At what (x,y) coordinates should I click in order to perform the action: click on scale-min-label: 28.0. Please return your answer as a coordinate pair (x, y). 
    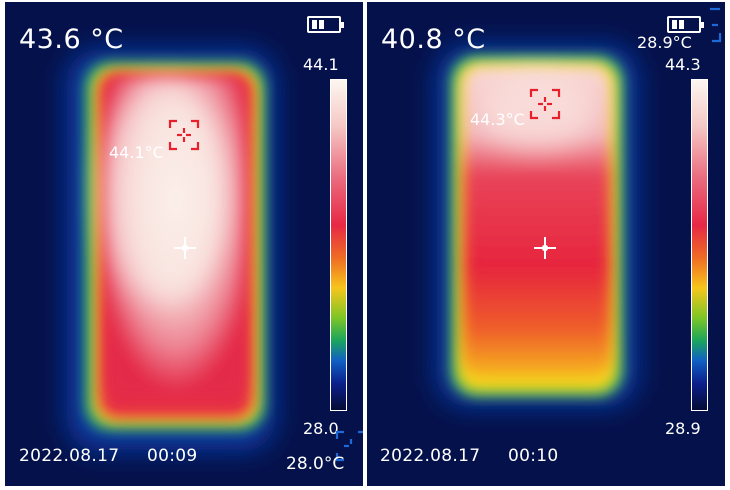
    Looking at the image, I should click on (321, 428).